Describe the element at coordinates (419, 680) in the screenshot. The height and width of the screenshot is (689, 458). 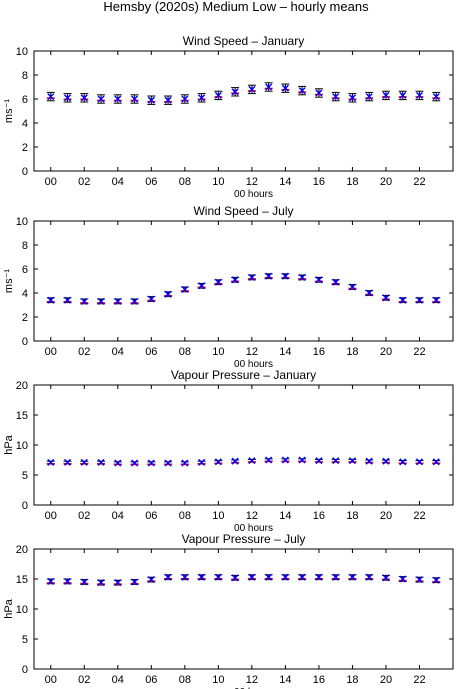
I see `x-tick-label: 22` at that location.